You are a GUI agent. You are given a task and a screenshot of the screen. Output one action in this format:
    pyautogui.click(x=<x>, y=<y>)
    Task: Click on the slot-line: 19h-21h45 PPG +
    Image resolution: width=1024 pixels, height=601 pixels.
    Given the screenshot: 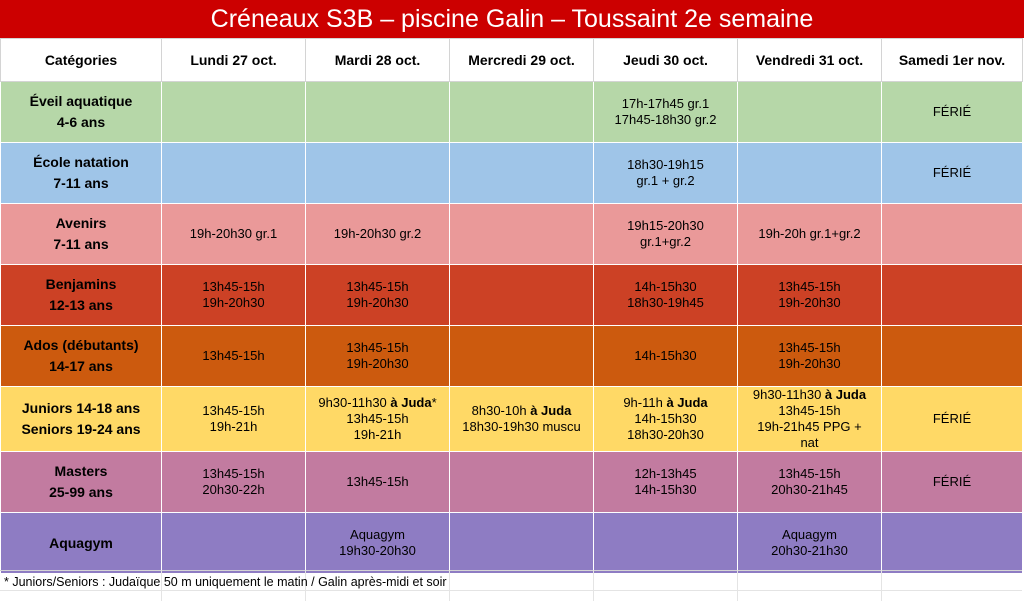 What is the action you would take?
    pyautogui.click(x=809, y=426)
    